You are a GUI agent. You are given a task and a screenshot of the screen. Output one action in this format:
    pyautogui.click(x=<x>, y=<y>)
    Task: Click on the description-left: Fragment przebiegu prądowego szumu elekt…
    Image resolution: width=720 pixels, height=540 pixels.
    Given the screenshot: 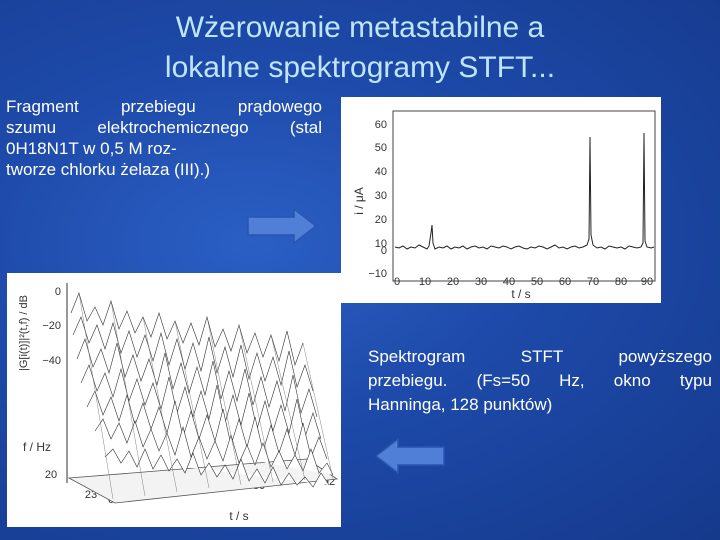 What is the action you would take?
    pyautogui.click(x=164, y=138)
    